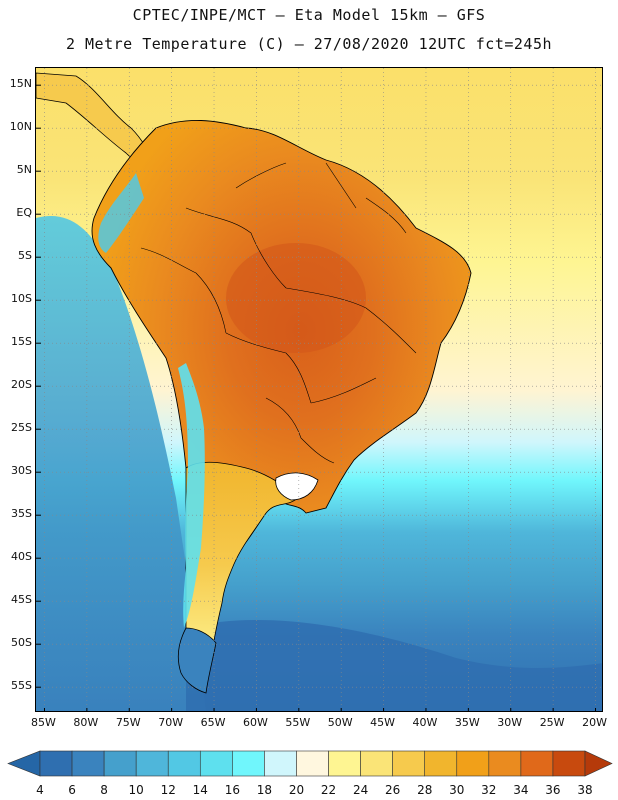  Describe the element at coordinates (298, 722) in the screenshot. I see `lon-label: 55W` at that location.